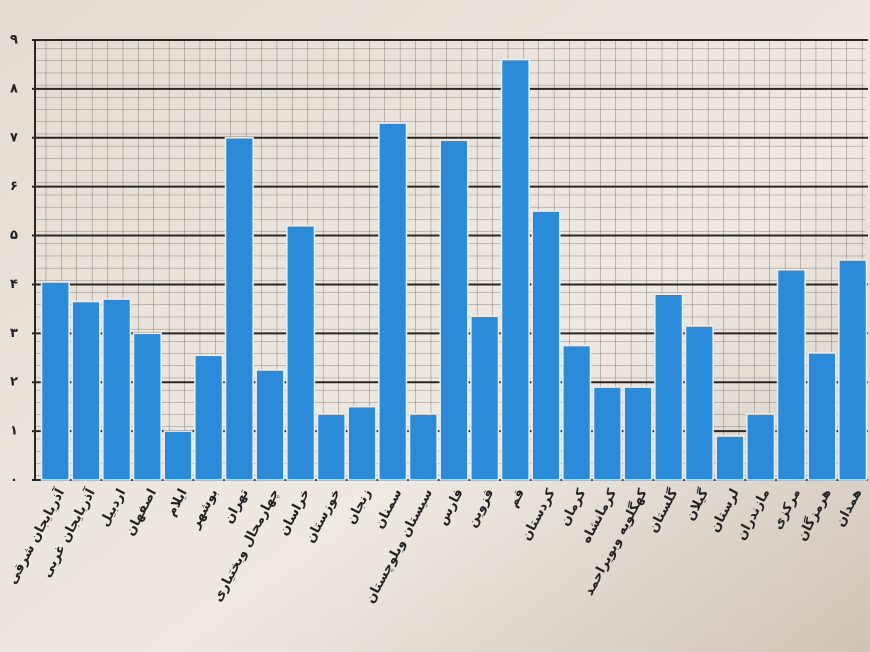  What do you see at coordinates (14, 480) in the screenshot?
I see `y-tick-label: ۰` at bounding box center [14, 480].